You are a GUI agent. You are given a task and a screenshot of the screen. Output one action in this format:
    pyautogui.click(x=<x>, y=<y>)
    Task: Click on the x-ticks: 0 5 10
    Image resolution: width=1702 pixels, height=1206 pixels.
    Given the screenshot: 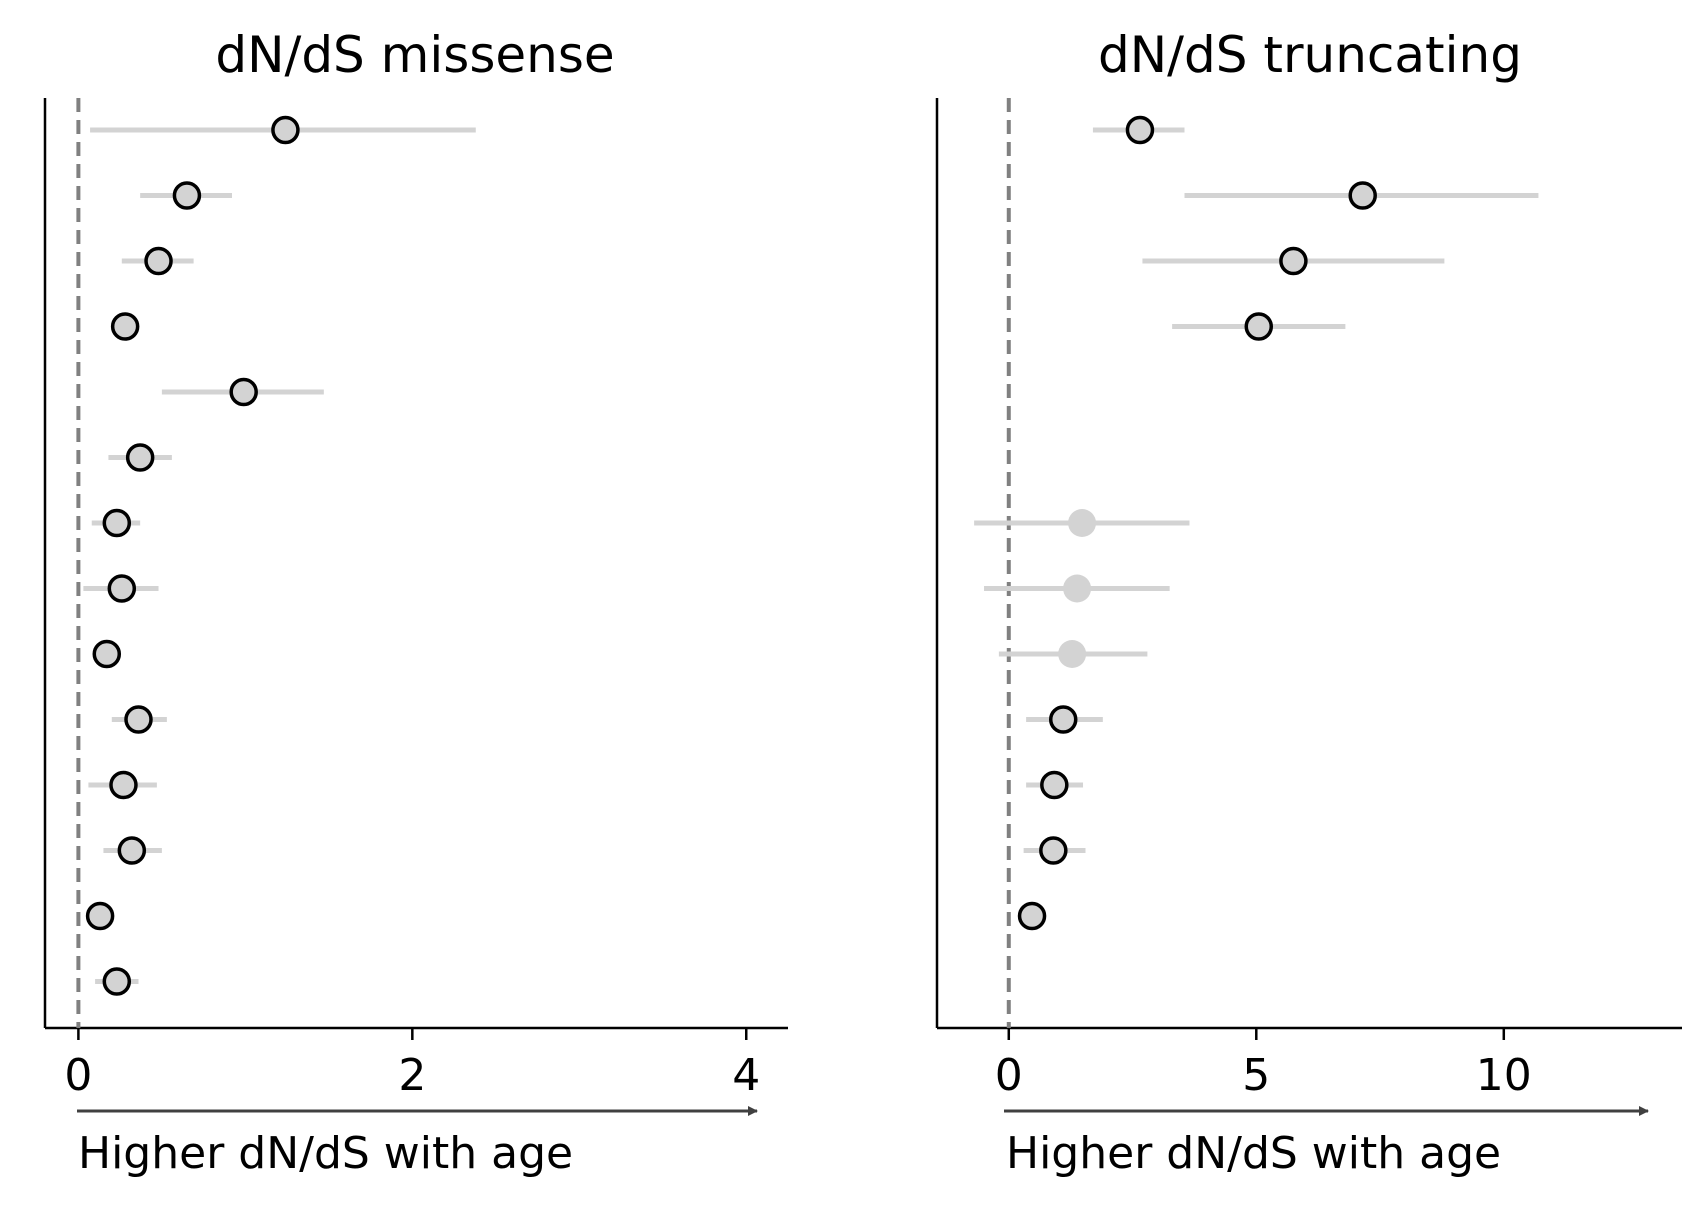 What is the action you would take?
    pyautogui.click(x=1263, y=1064)
    